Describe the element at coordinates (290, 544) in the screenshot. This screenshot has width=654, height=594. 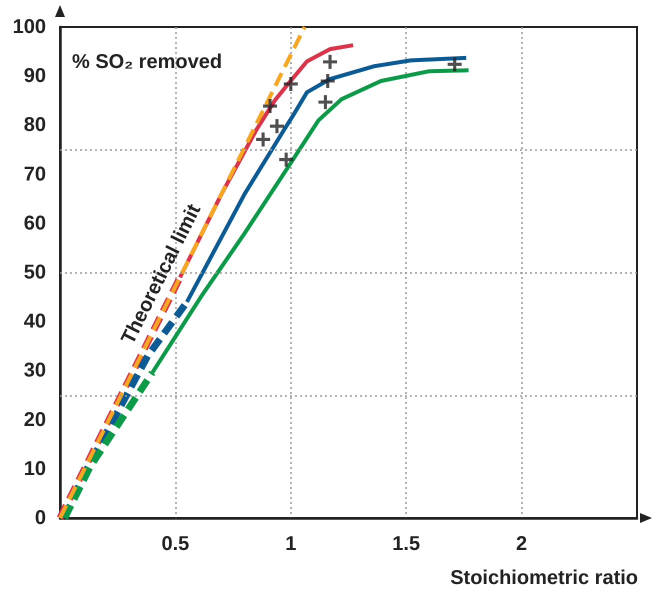
I see `x-tick-label: 1` at that location.